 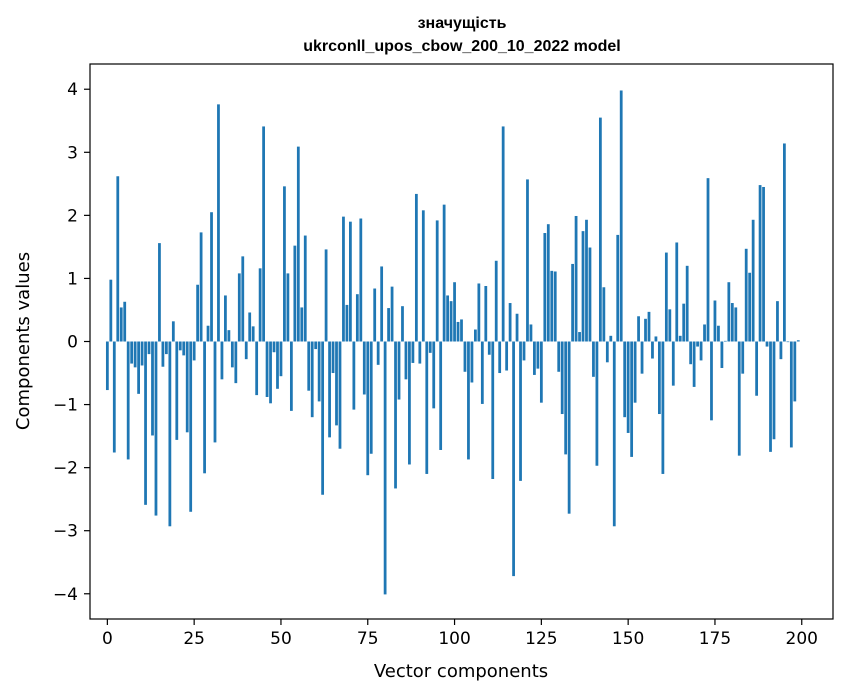 What do you see at coordinates (23, 341) in the screenshot?
I see `y-axis-label: Components values` at bounding box center [23, 341].